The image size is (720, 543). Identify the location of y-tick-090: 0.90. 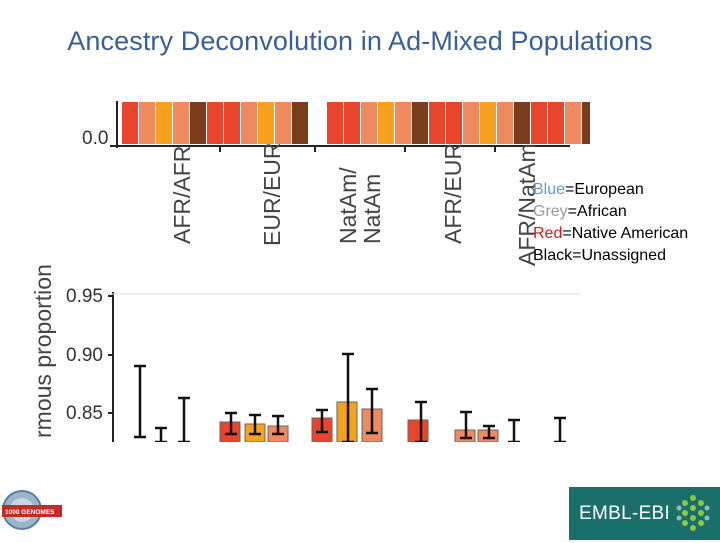
(84, 355).